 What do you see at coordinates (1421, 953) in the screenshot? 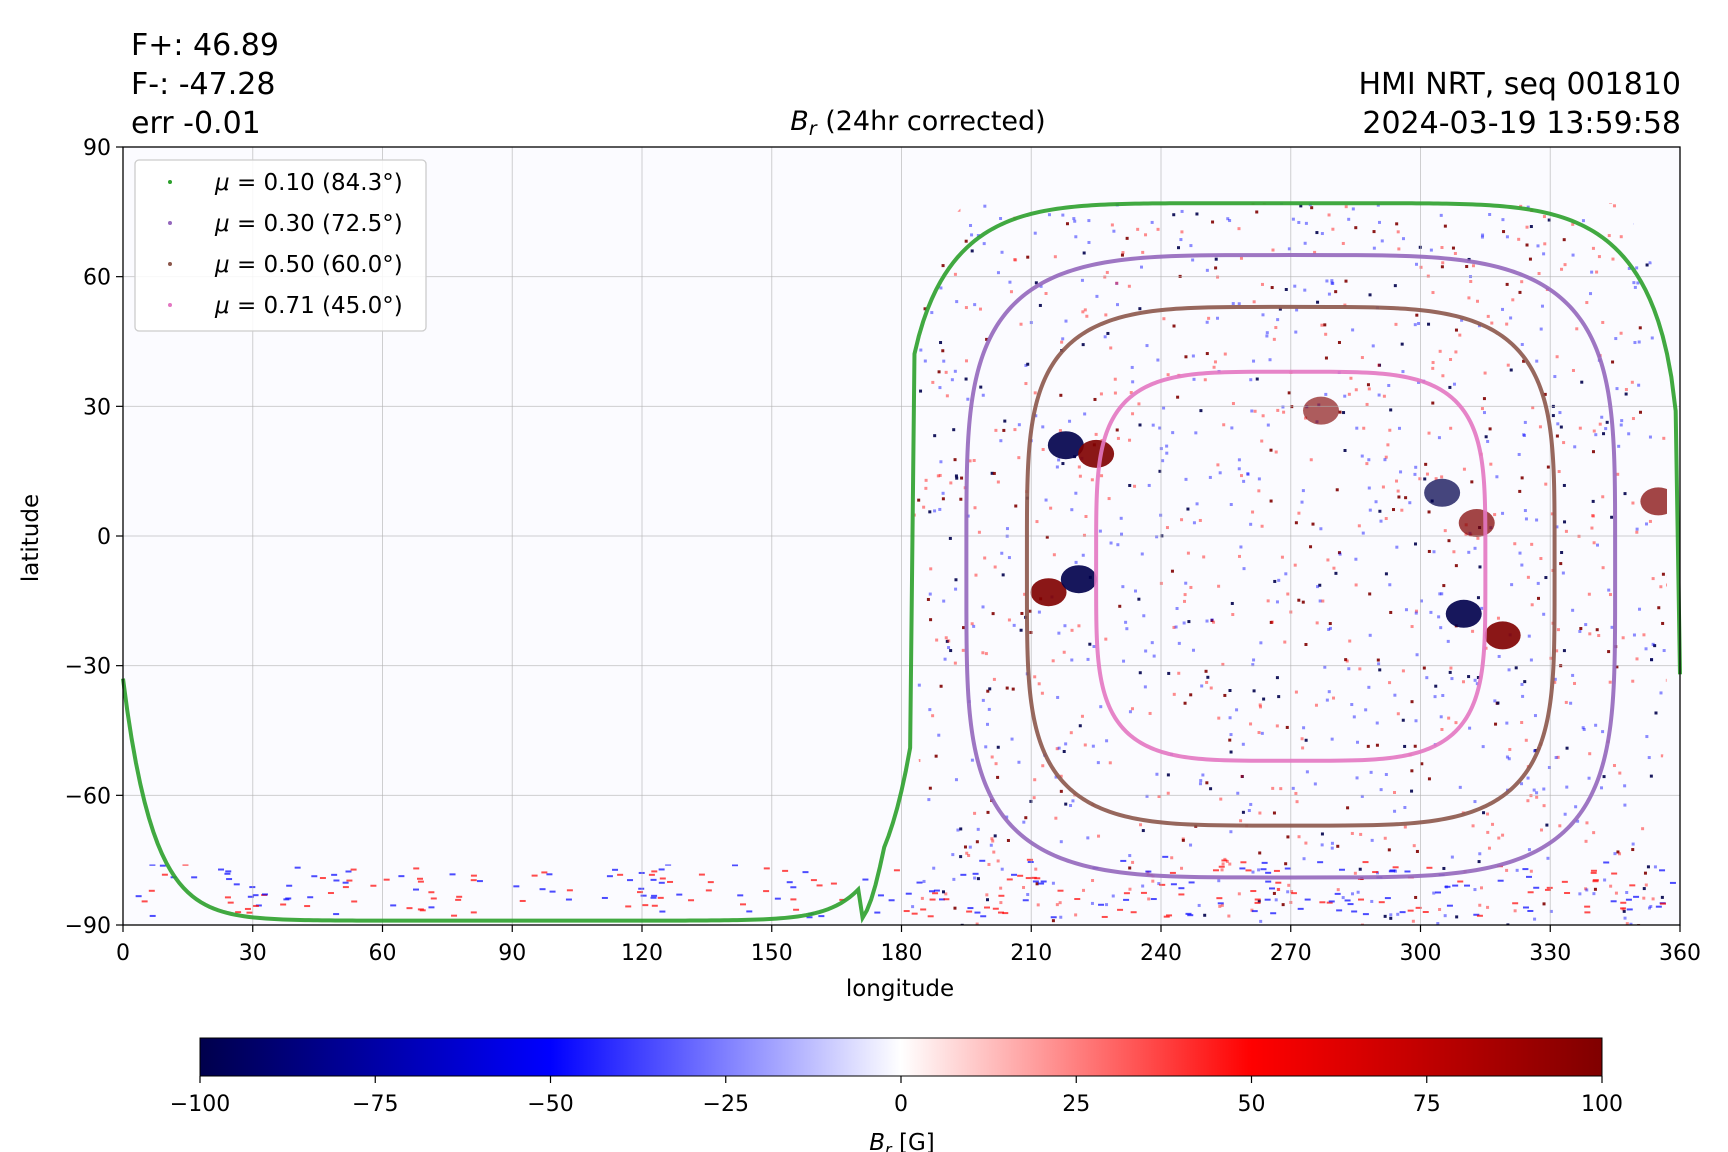
I see `x-tick-label: 300` at bounding box center [1421, 953].